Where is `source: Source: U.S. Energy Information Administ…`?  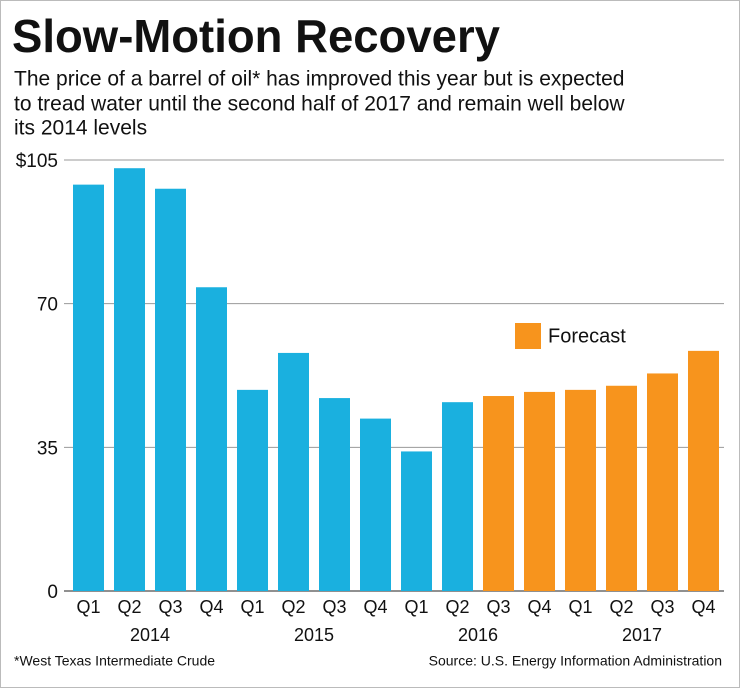
source: Source: U.S. Energy Information Administ… is located at coordinates (575, 661).